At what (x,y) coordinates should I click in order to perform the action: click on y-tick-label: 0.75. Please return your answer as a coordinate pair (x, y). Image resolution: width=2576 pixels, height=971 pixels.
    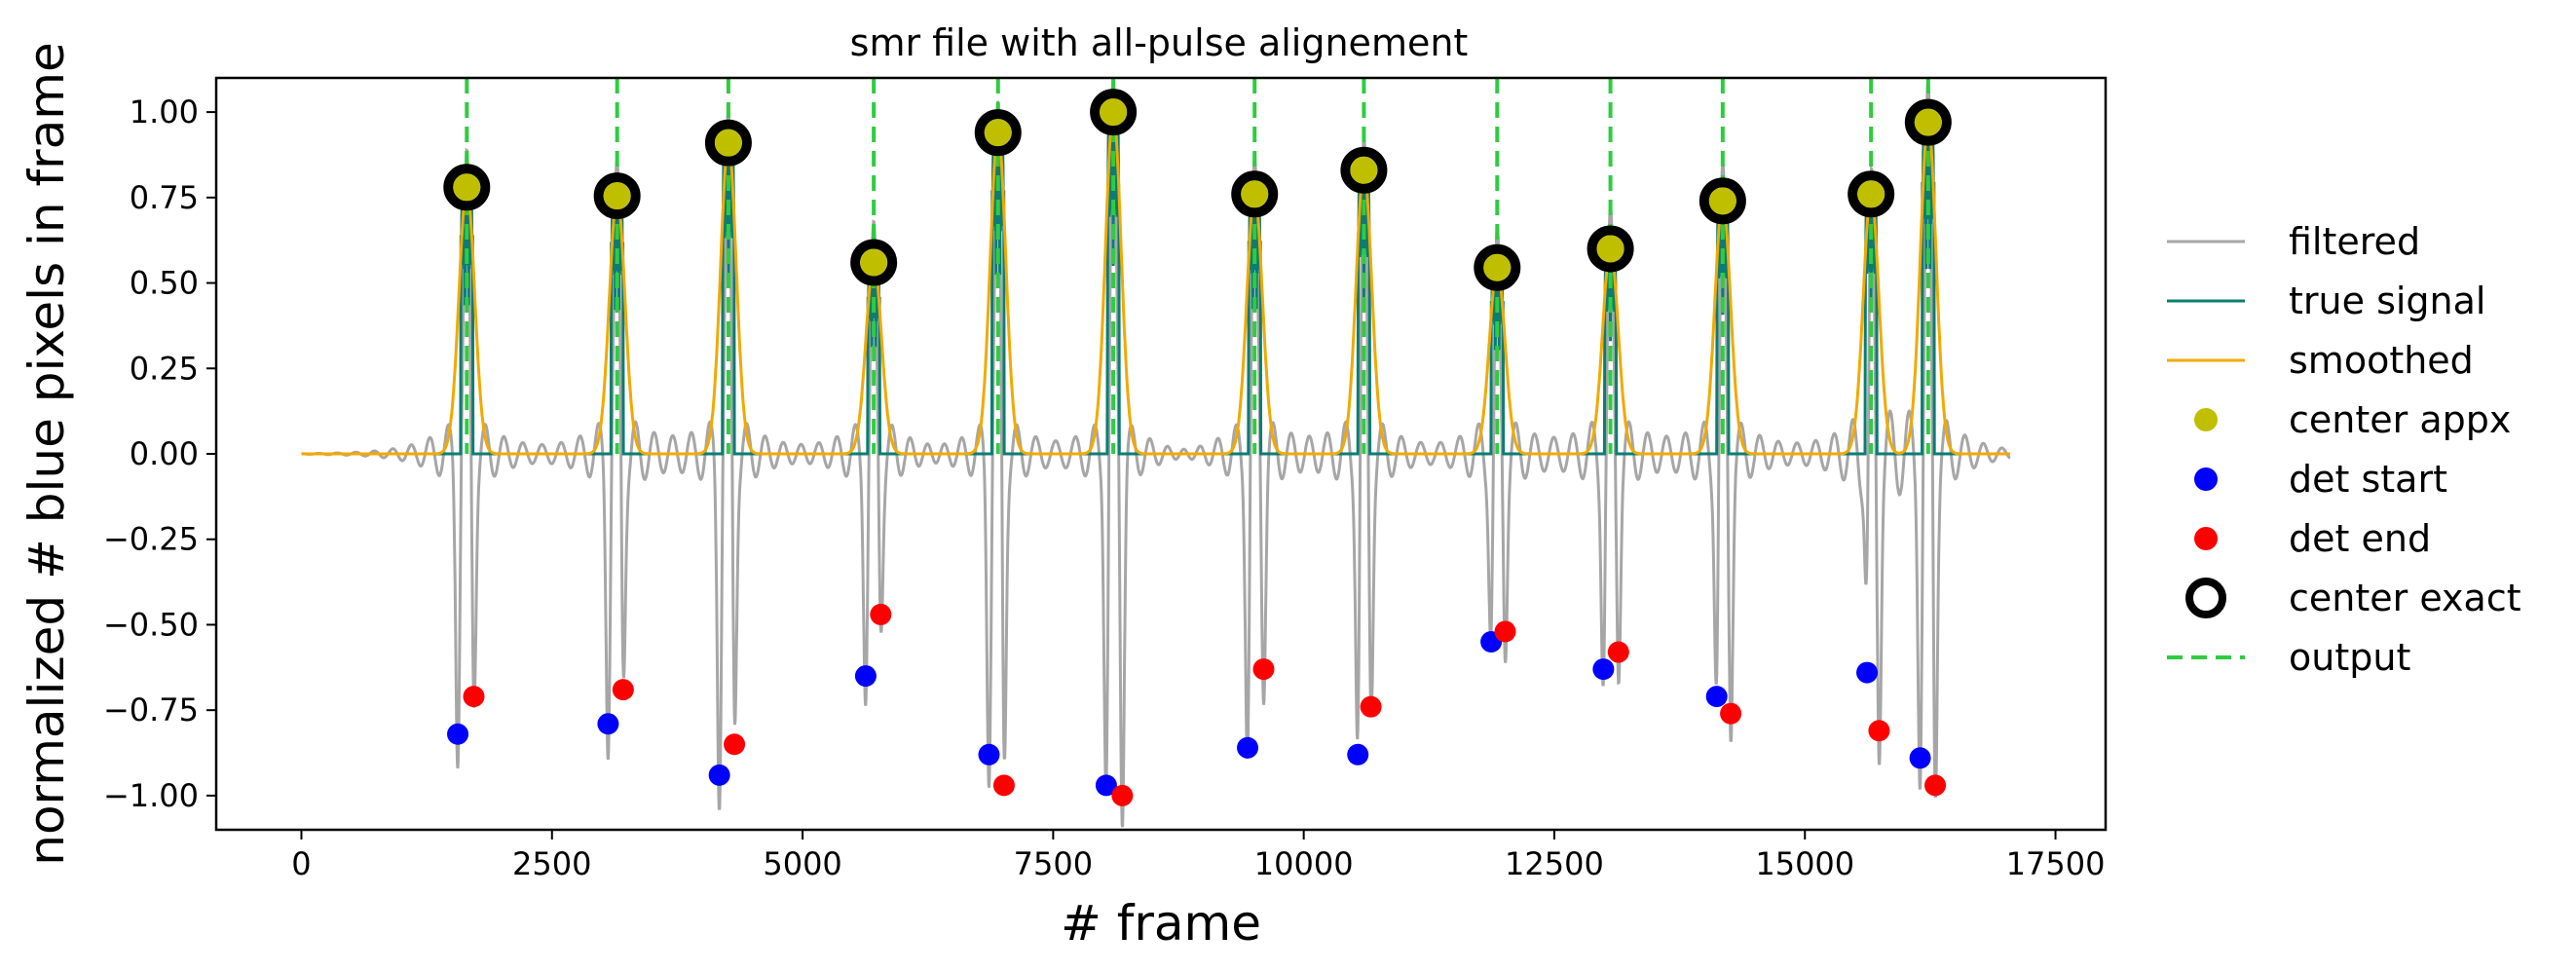
    Looking at the image, I should click on (164, 197).